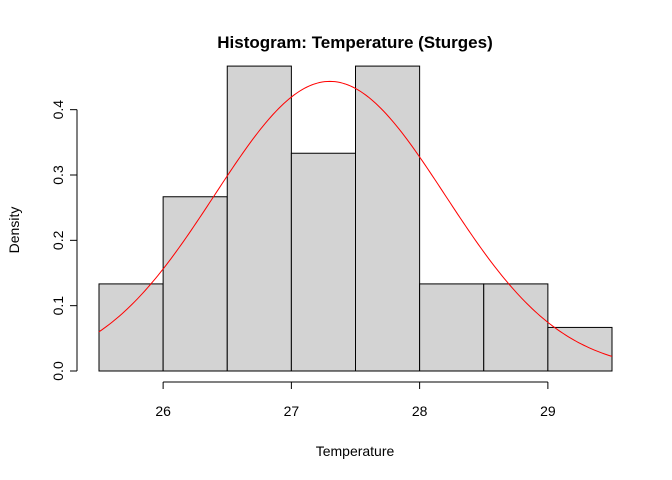 The width and height of the screenshot is (672, 480). I want to click on y-tick-label: 0.3, so click(58, 175).